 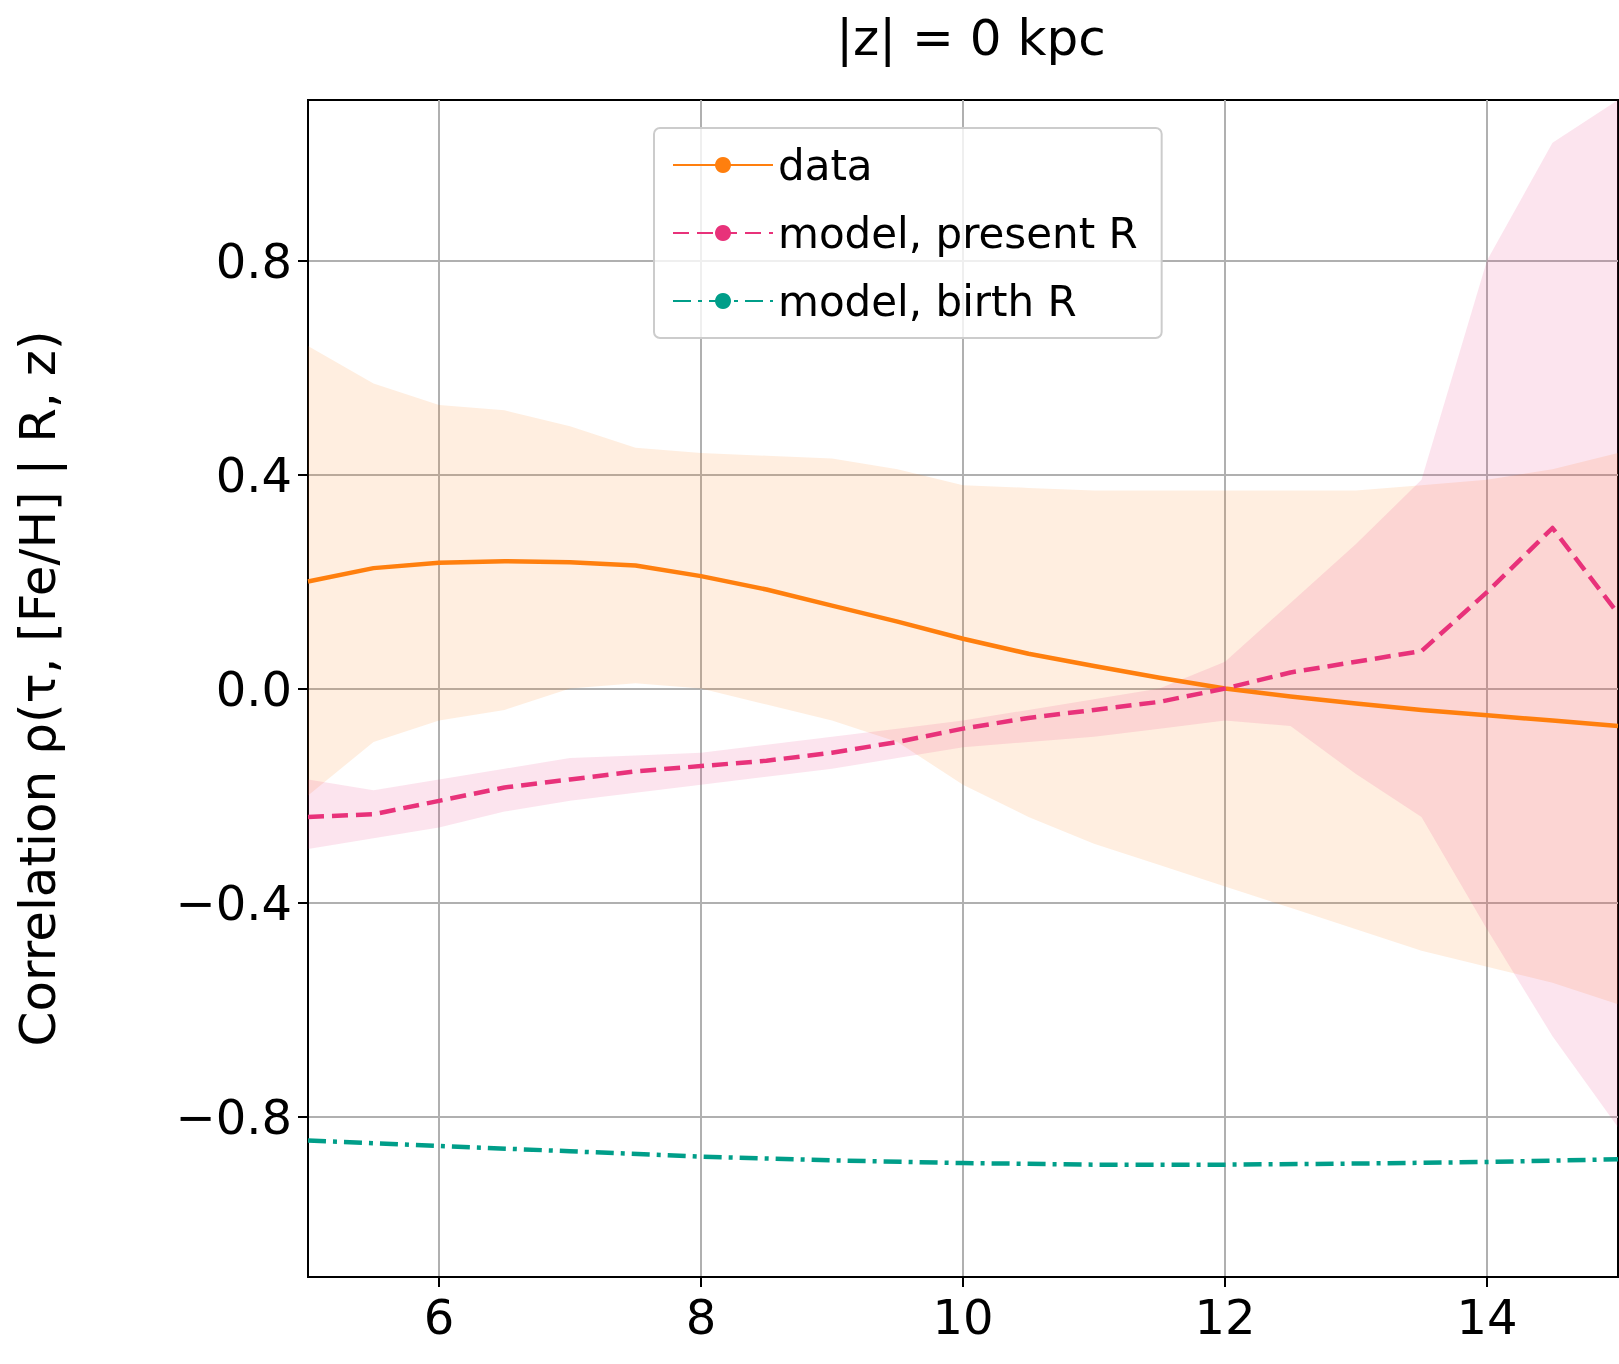 What do you see at coordinates (233, 1116) in the screenshot?
I see `y-tick-label: −0.8` at bounding box center [233, 1116].